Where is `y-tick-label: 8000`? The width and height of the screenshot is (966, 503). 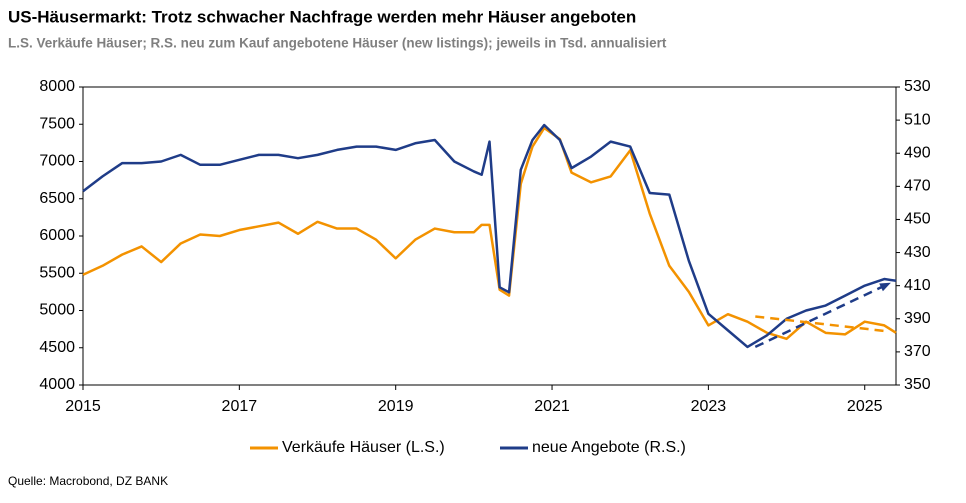
y-tick-label: 8000 is located at coordinates (57, 86).